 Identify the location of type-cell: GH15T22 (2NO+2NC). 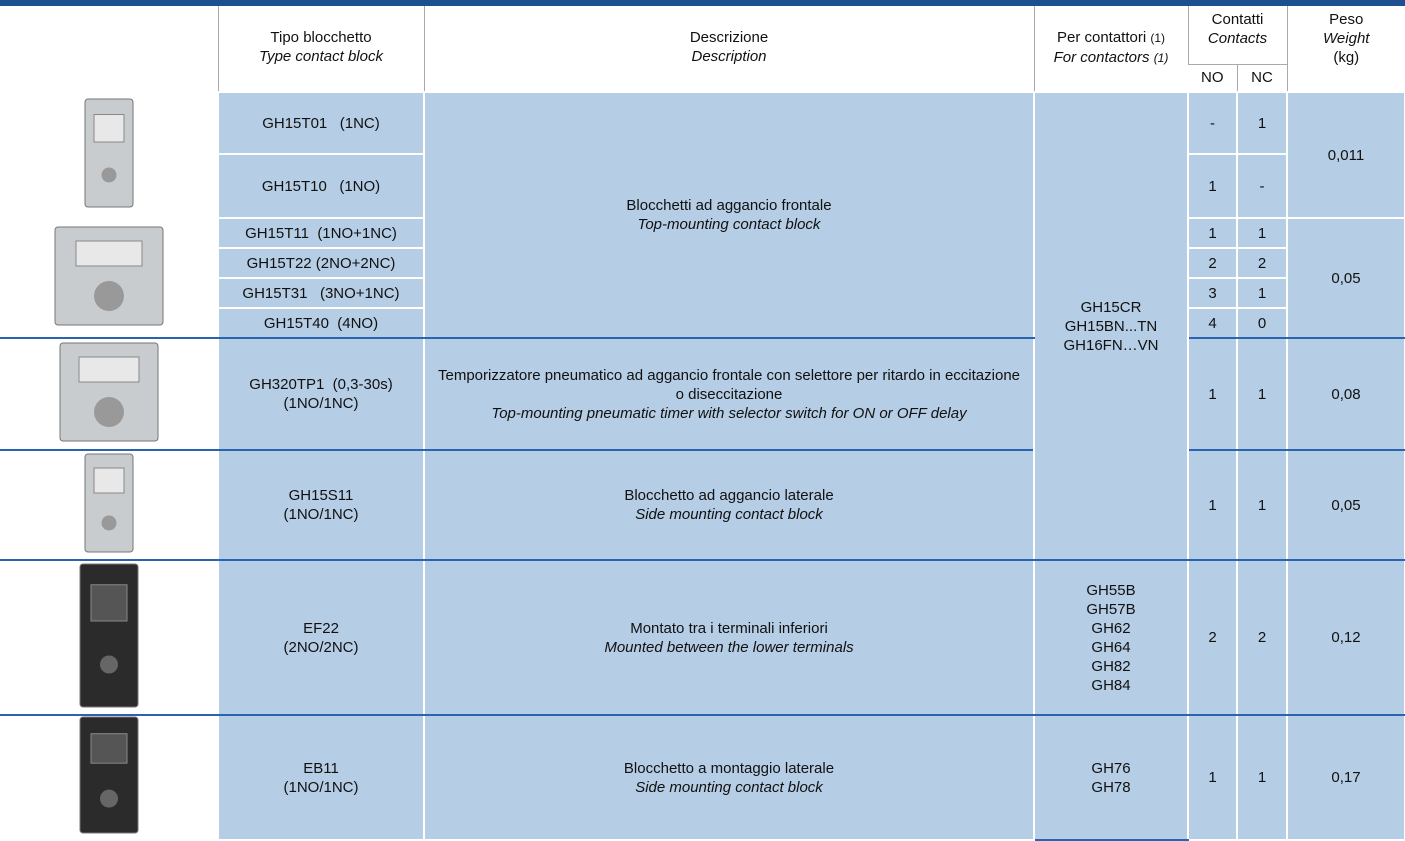
(321, 263).